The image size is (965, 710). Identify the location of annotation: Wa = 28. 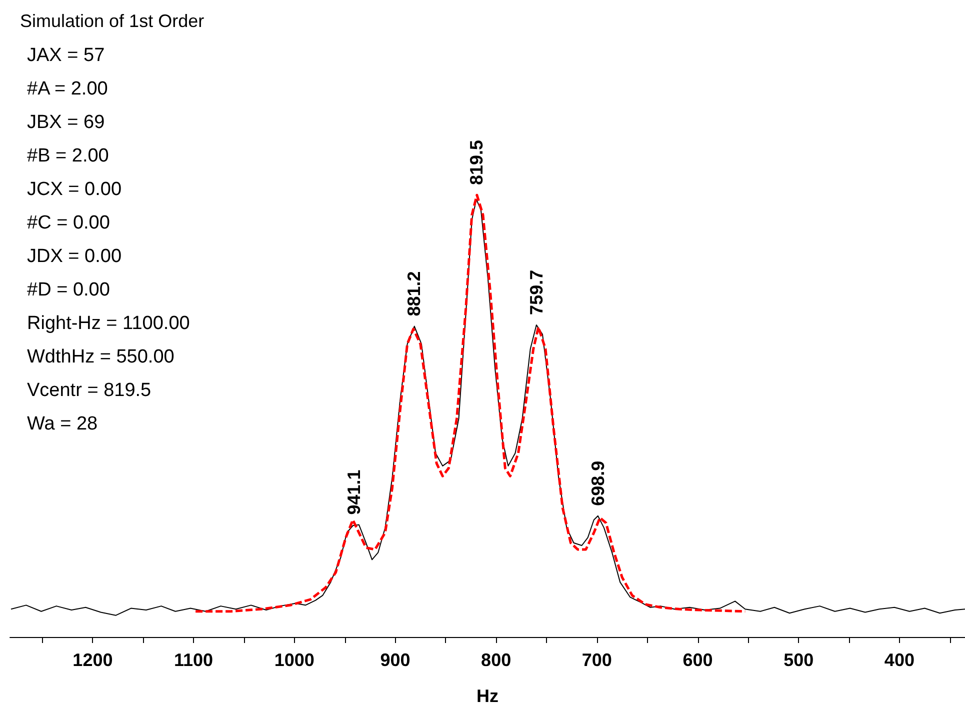
(62, 424).